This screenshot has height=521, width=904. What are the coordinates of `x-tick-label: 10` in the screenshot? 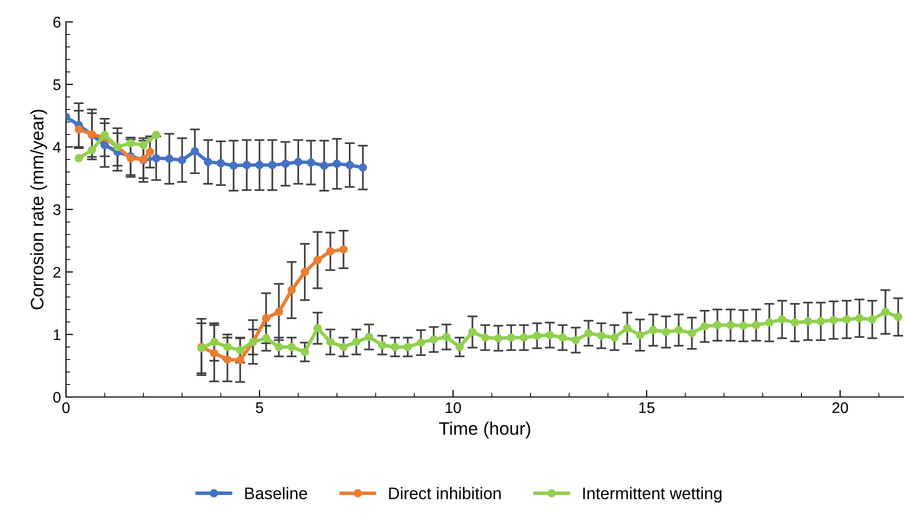 It's located at (453, 408).